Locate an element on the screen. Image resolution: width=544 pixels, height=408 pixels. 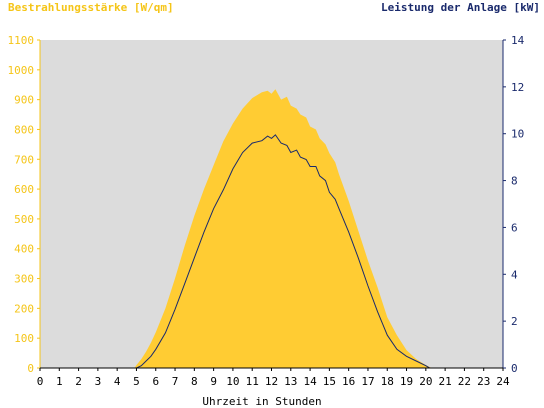
y-right-tick-label: 2 is located at coordinates (514, 321).